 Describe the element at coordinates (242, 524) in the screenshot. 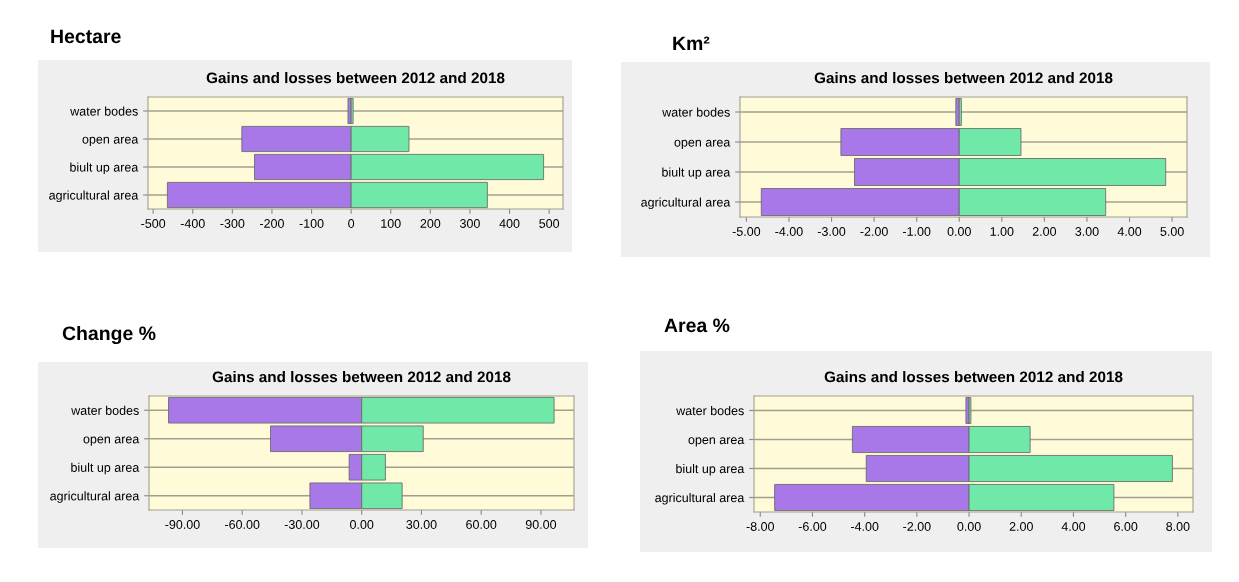

I see `x-tick-label: -60.00` at that location.